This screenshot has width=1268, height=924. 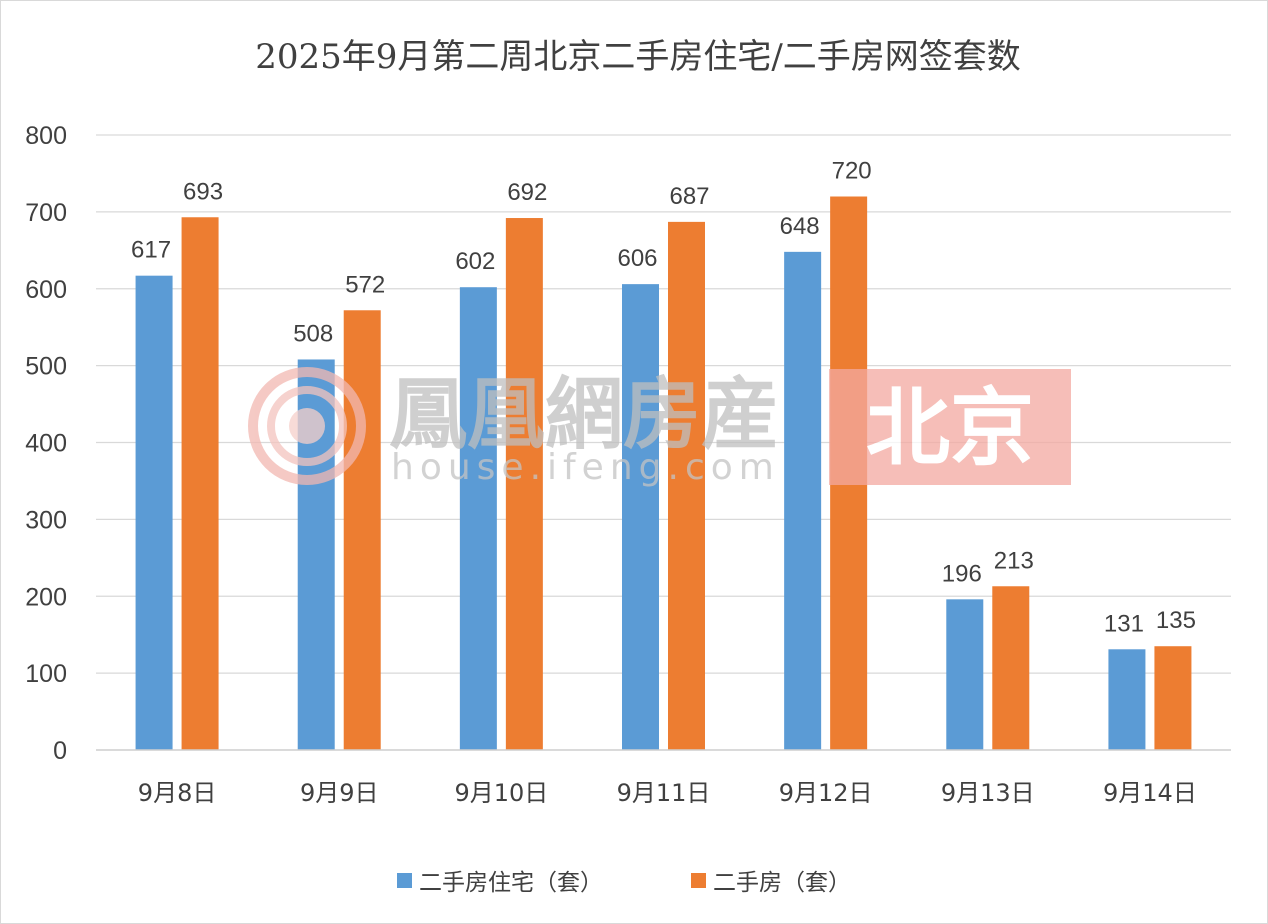 I want to click on data-label: 617, so click(x=151, y=250).